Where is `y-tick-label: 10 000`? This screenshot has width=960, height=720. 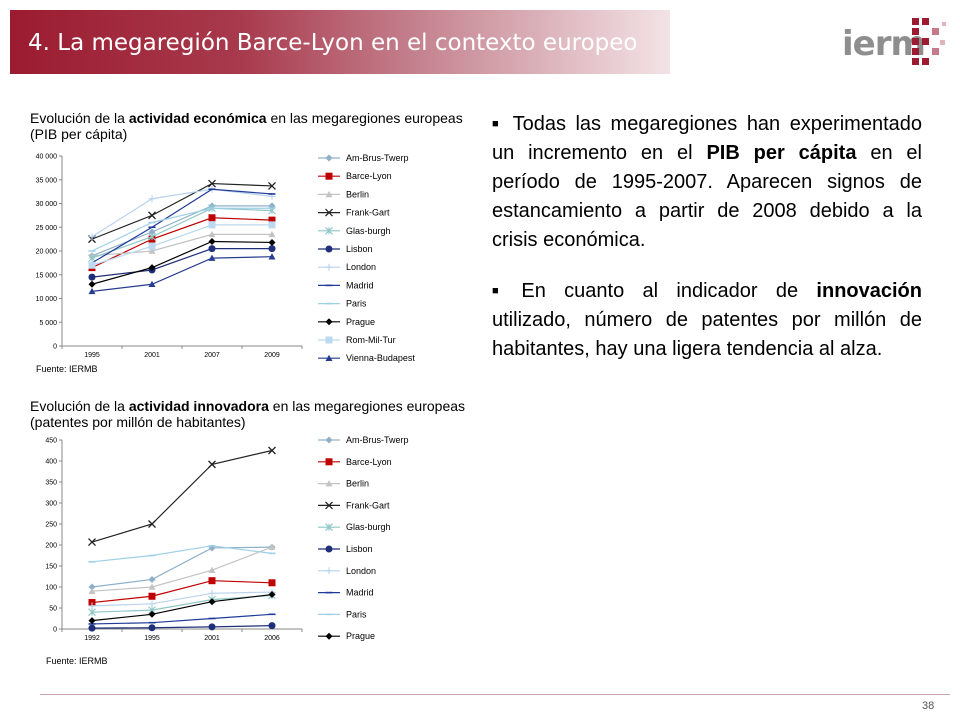
y-tick-label: 10 000 is located at coordinates (47, 299).